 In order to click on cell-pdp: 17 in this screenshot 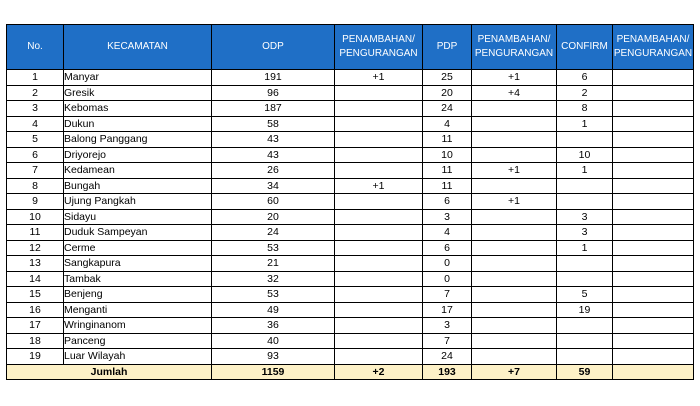, I will do `click(447, 309)`.